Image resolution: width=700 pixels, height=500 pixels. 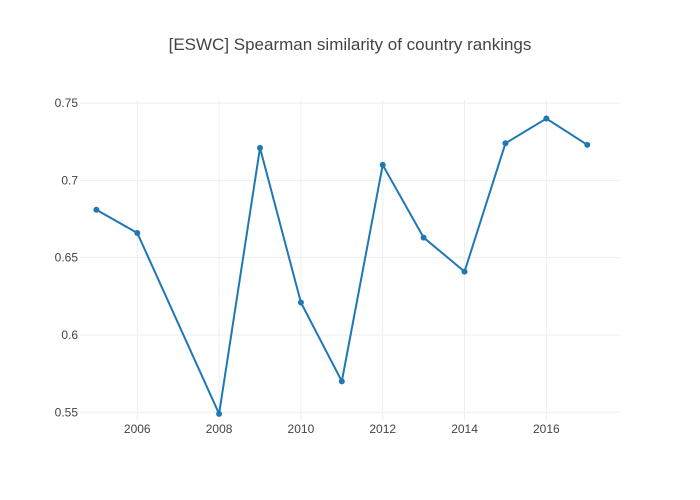 What do you see at coordinates (67, 412) in the screenshot?
I see `y-tick-label: 0.55` at bounding box center [67, 412].